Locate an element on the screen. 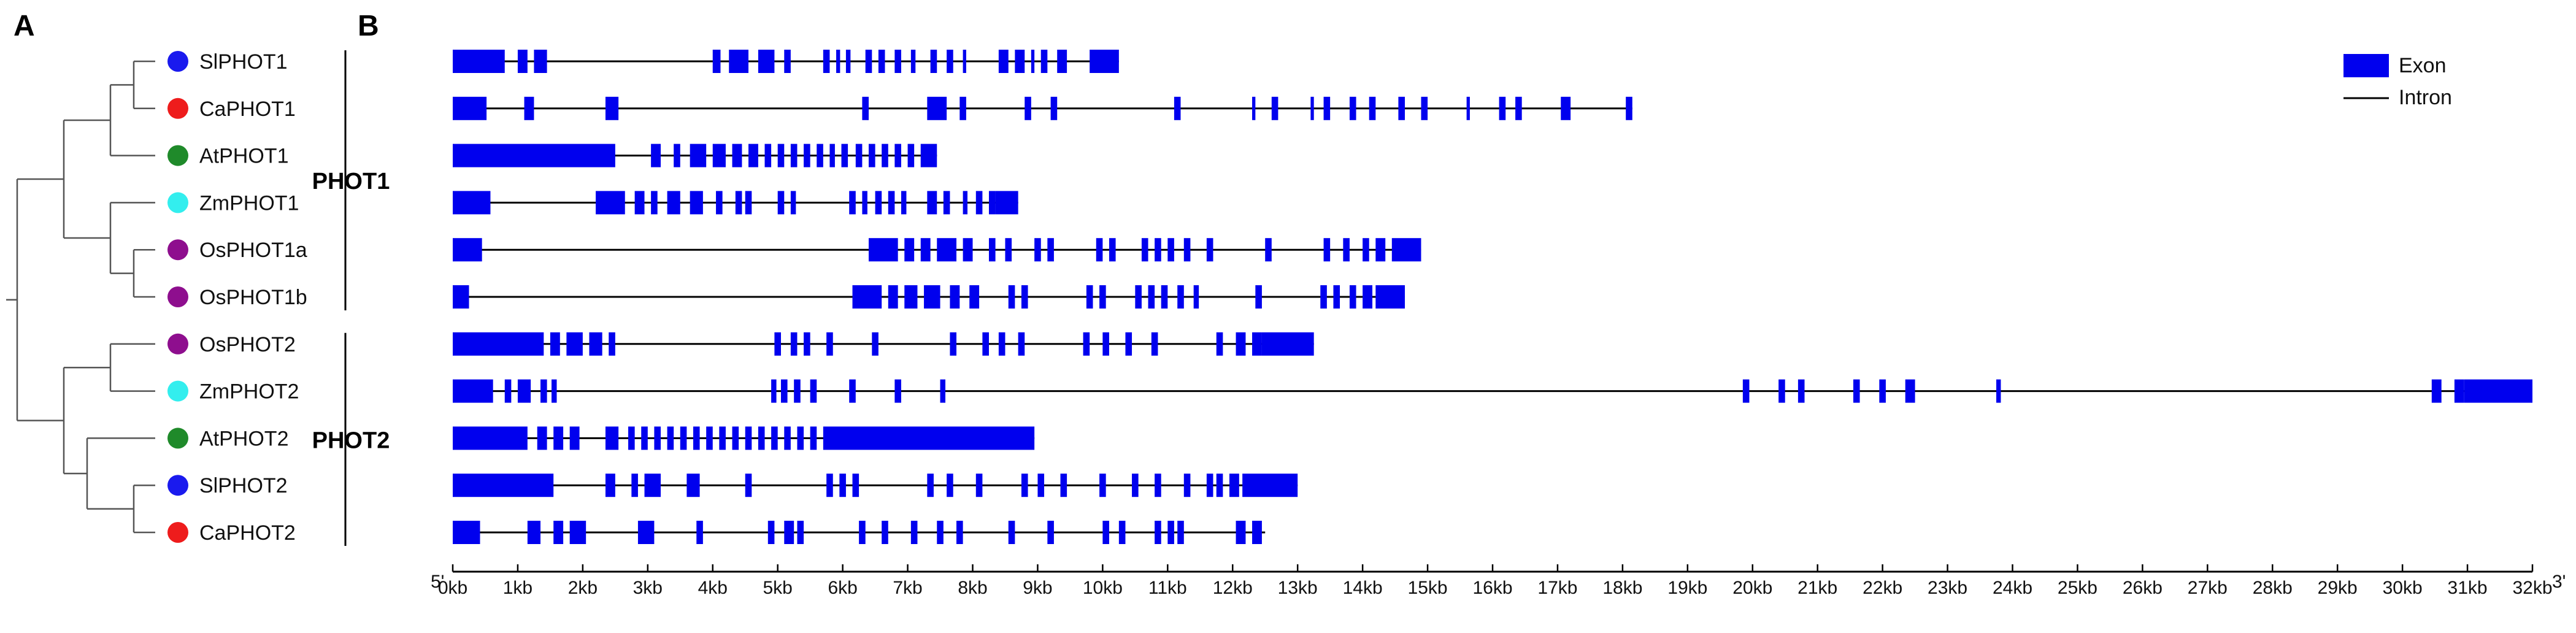 The width and height of the screenshot is (2576, 633). legend-intron-label: Intron is located at coordinates (2426, 97).